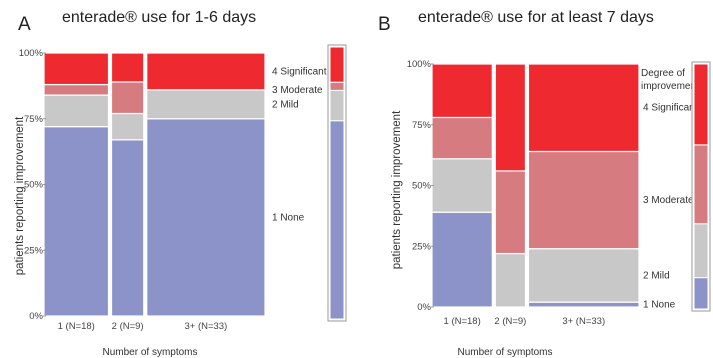  Describe the element at coordinates (149, 352) in the screenshot. I see `panel-a-x-axis-label: Number of symptoms` at that location.